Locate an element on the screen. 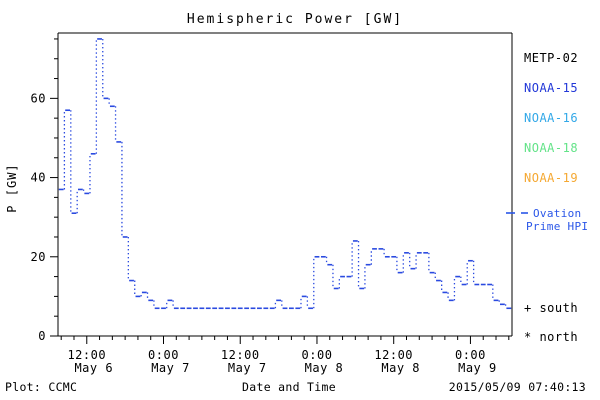 This screenshot has width=600, height=400. legend-item-noaa-16: NOAA-16 is located at coordinates (551, 118).